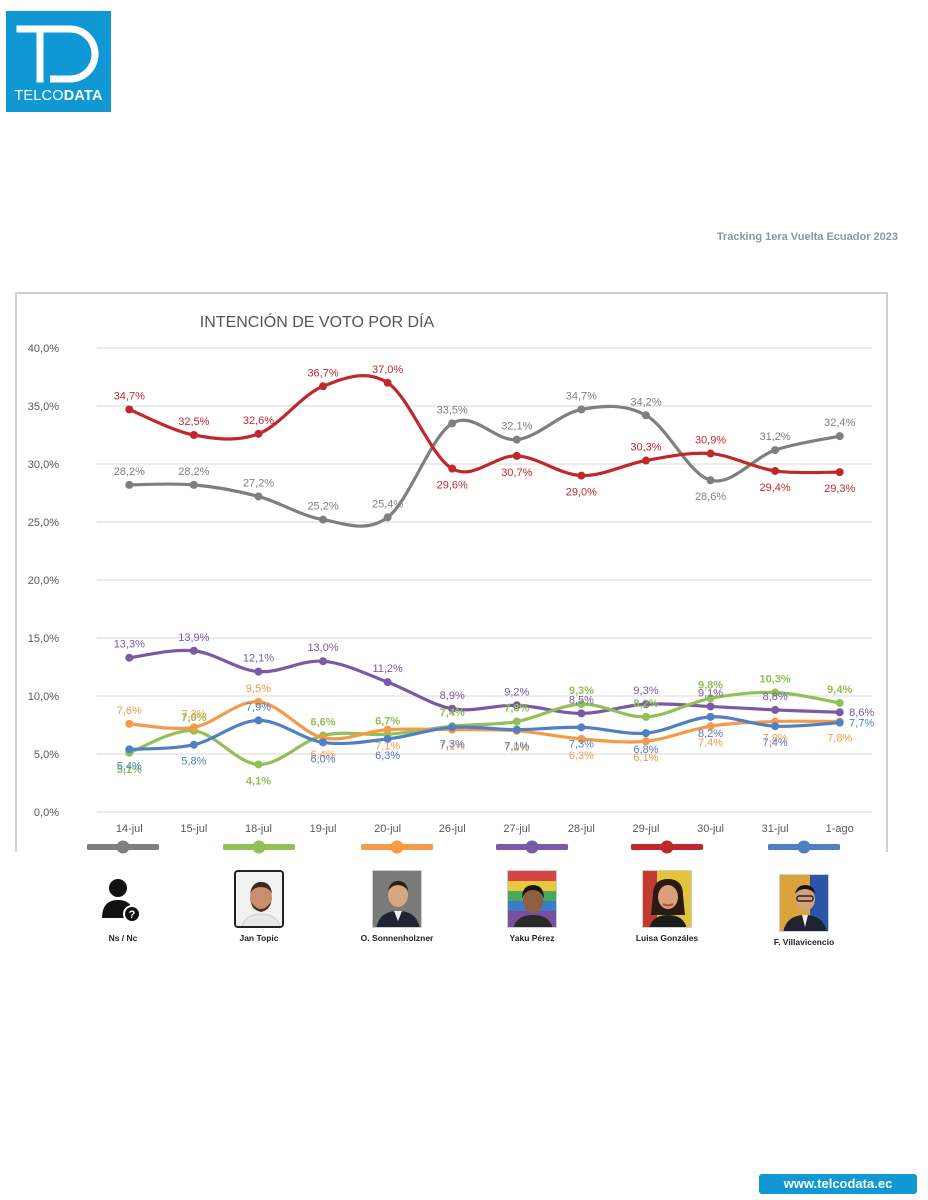  I want to click on legend-swatch-perez, so click(532, 847).